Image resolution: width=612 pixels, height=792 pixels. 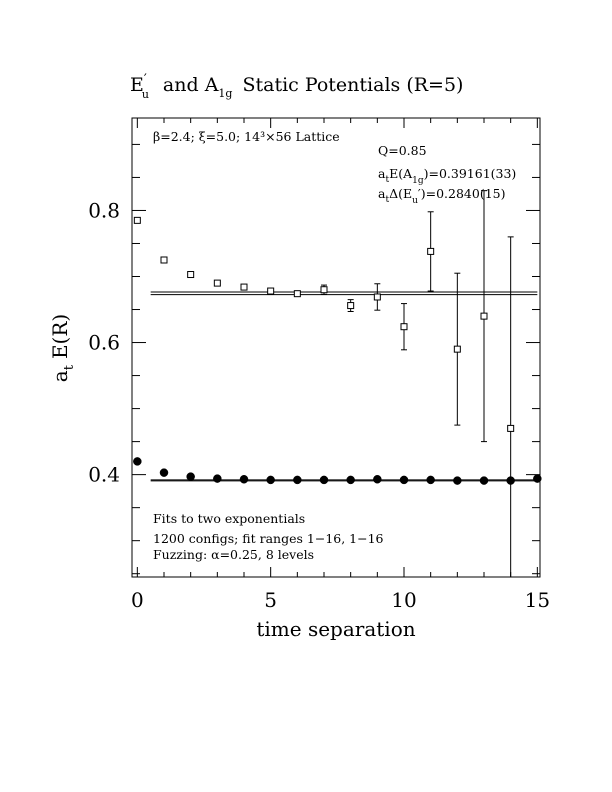 I want to click on chart-title: E′ u and A1g Static Potentials (R=5), so click(x=296, y=86).